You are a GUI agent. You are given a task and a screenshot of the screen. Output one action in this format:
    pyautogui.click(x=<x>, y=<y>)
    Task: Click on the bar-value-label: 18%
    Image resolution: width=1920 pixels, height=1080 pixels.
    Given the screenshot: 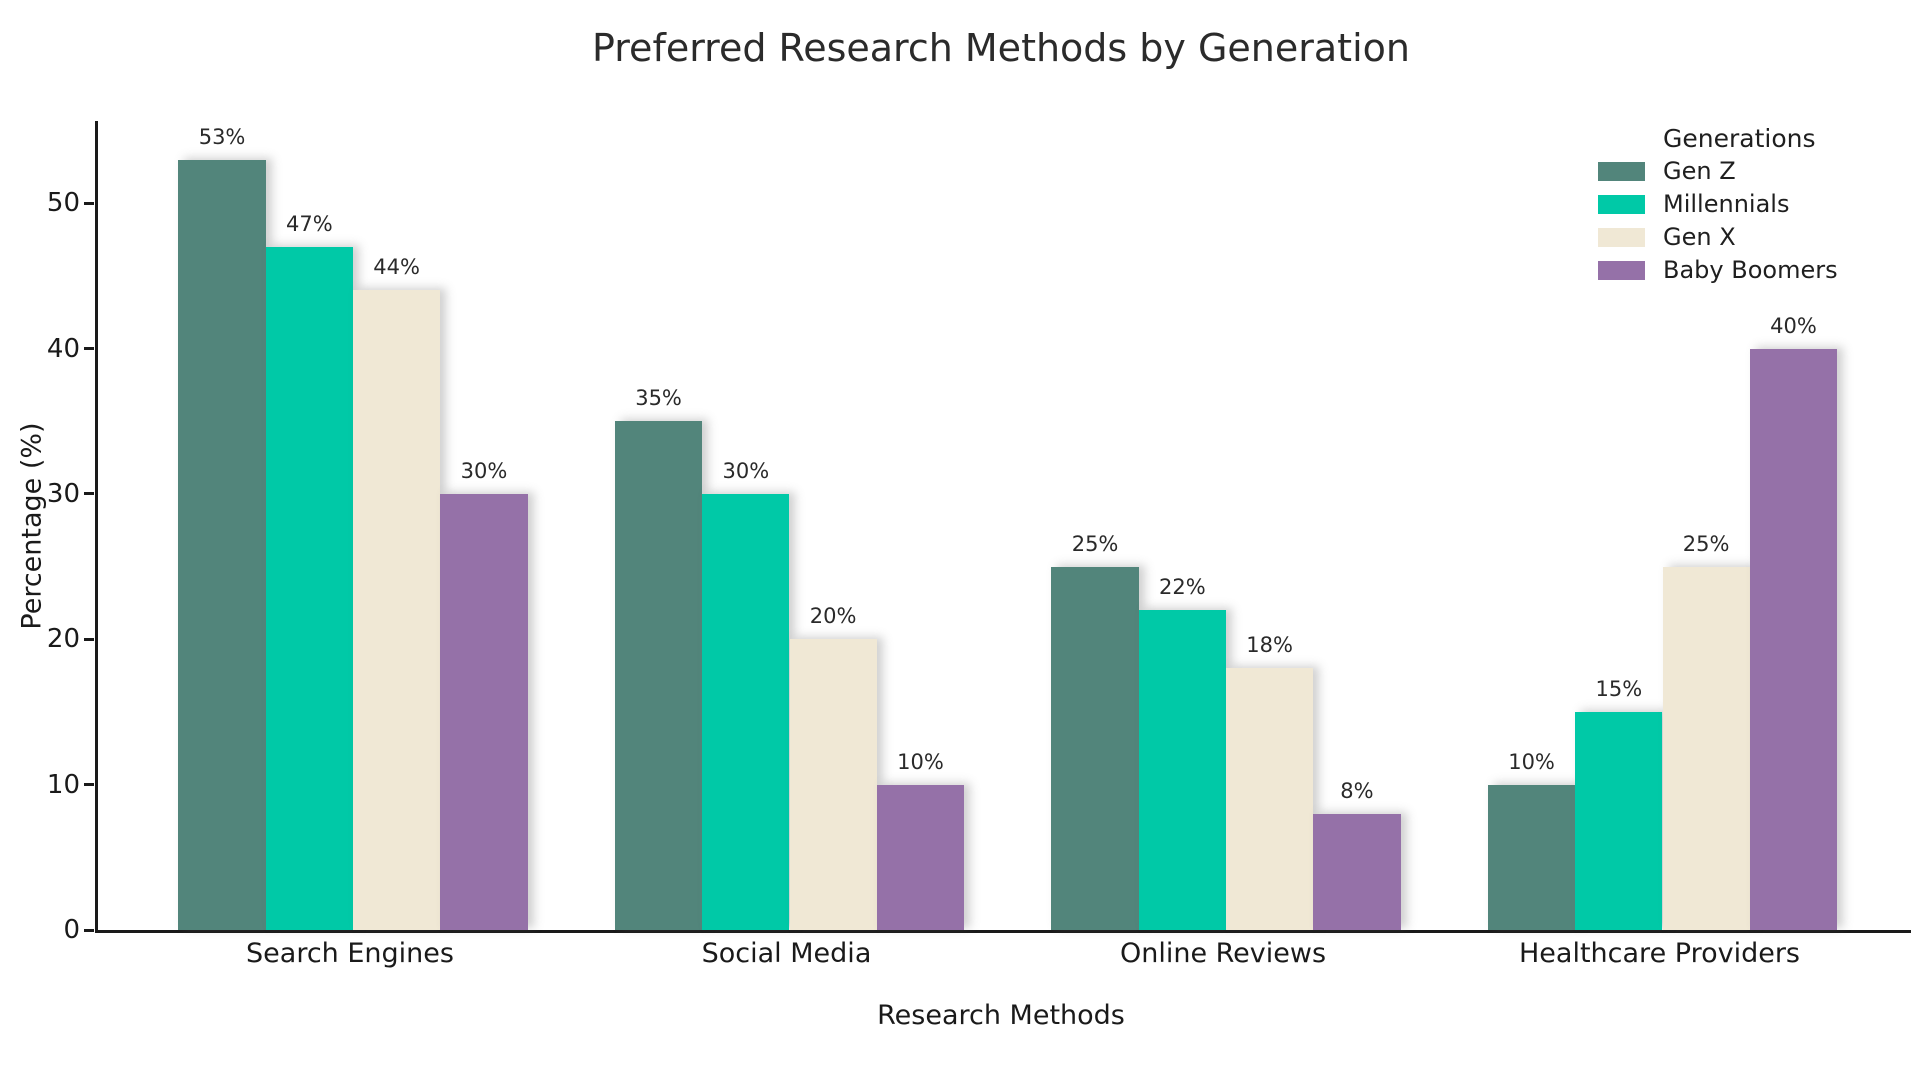 What is the action you would take?
    pyautogui.click(x=1269, y=645)
    